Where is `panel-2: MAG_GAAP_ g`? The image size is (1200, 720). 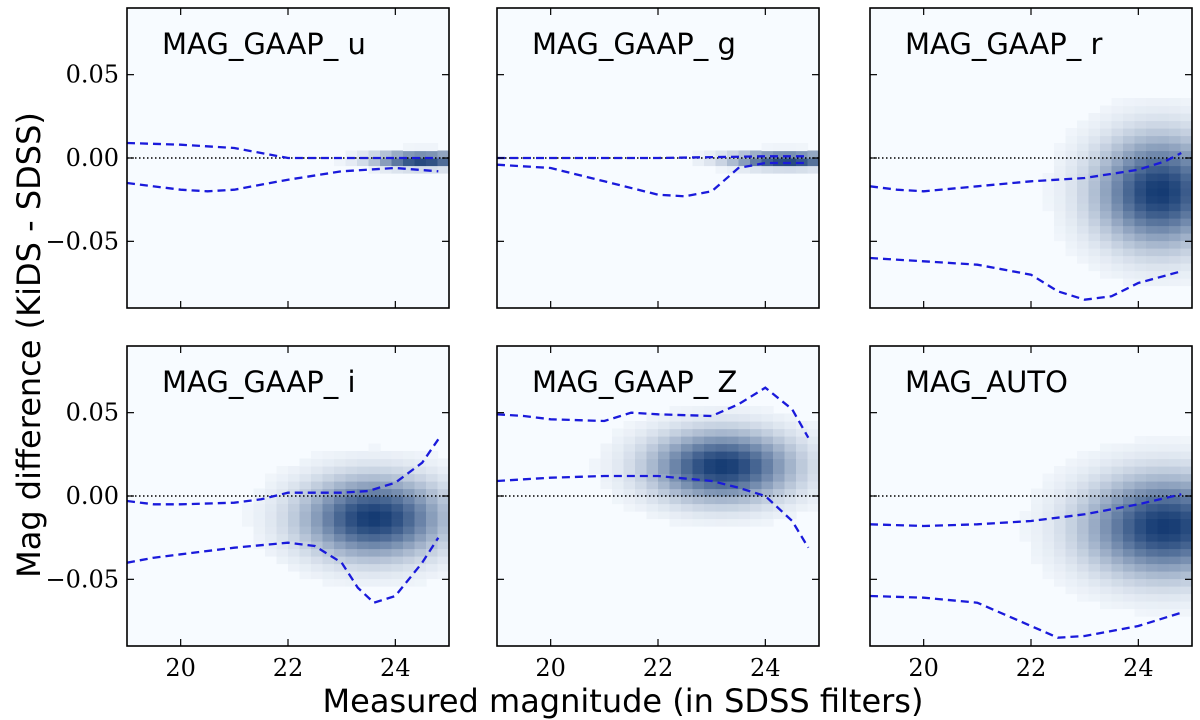
panel-2: MAG_GAAP_ g is located at coordinates (658, 158).